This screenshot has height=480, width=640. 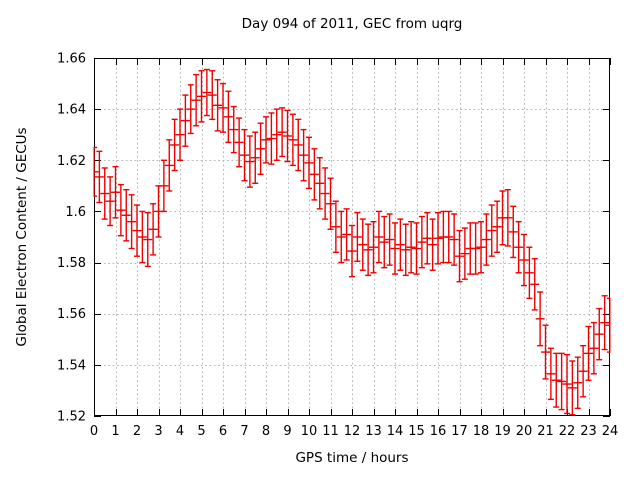 I want to click on x-tick-label: 8, so click(x=266, y=431).